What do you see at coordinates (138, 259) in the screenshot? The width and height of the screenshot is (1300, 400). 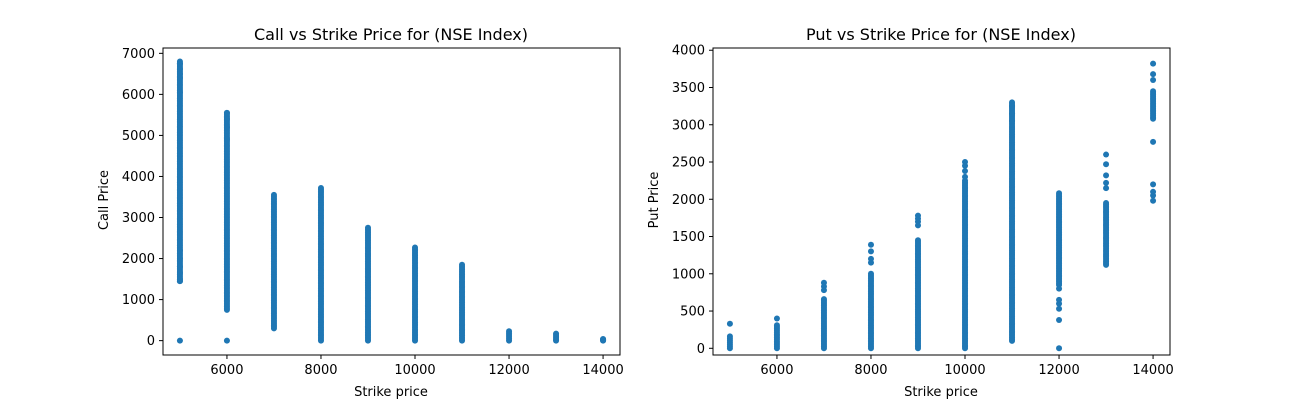 I see `call-chart-ytick-label: 2000` at bounding box center [138, 259].